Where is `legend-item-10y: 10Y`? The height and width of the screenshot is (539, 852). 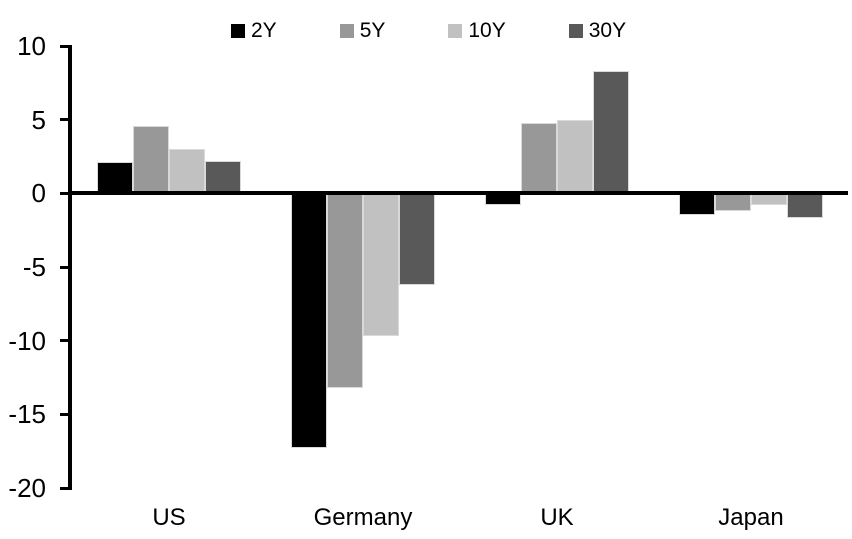 legend-item-10y: 10Y is located at coordinates (477, 30).